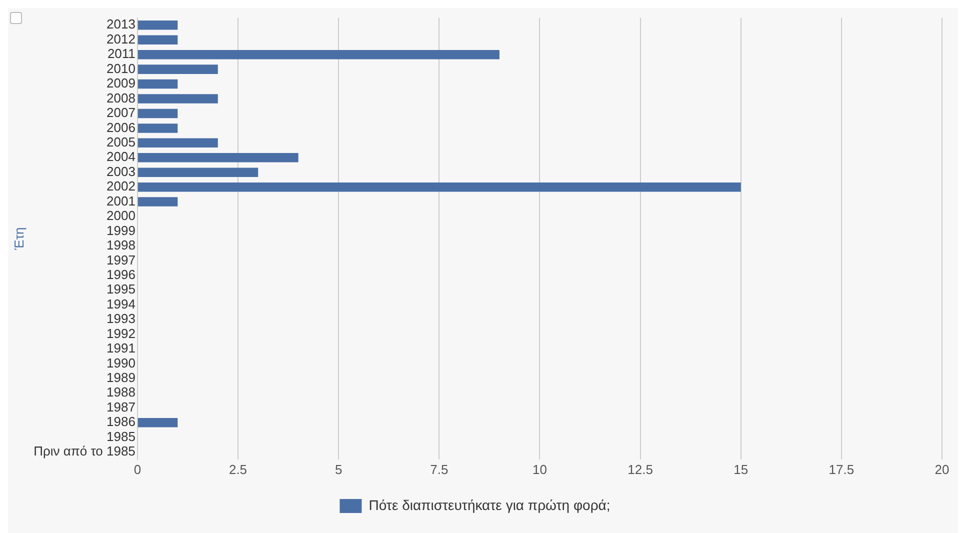  Describe the element at coordinates (121, 216) in the screenshot. I see `y-tick-label: 2000` at that location.